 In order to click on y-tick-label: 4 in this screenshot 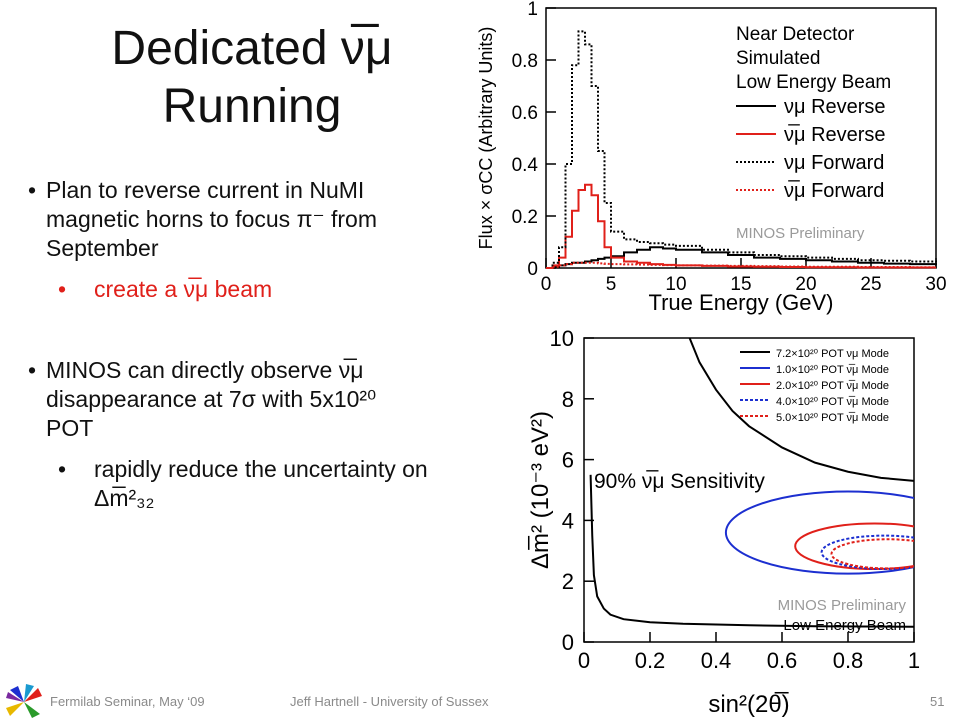, I will do `click(568, 520)`.